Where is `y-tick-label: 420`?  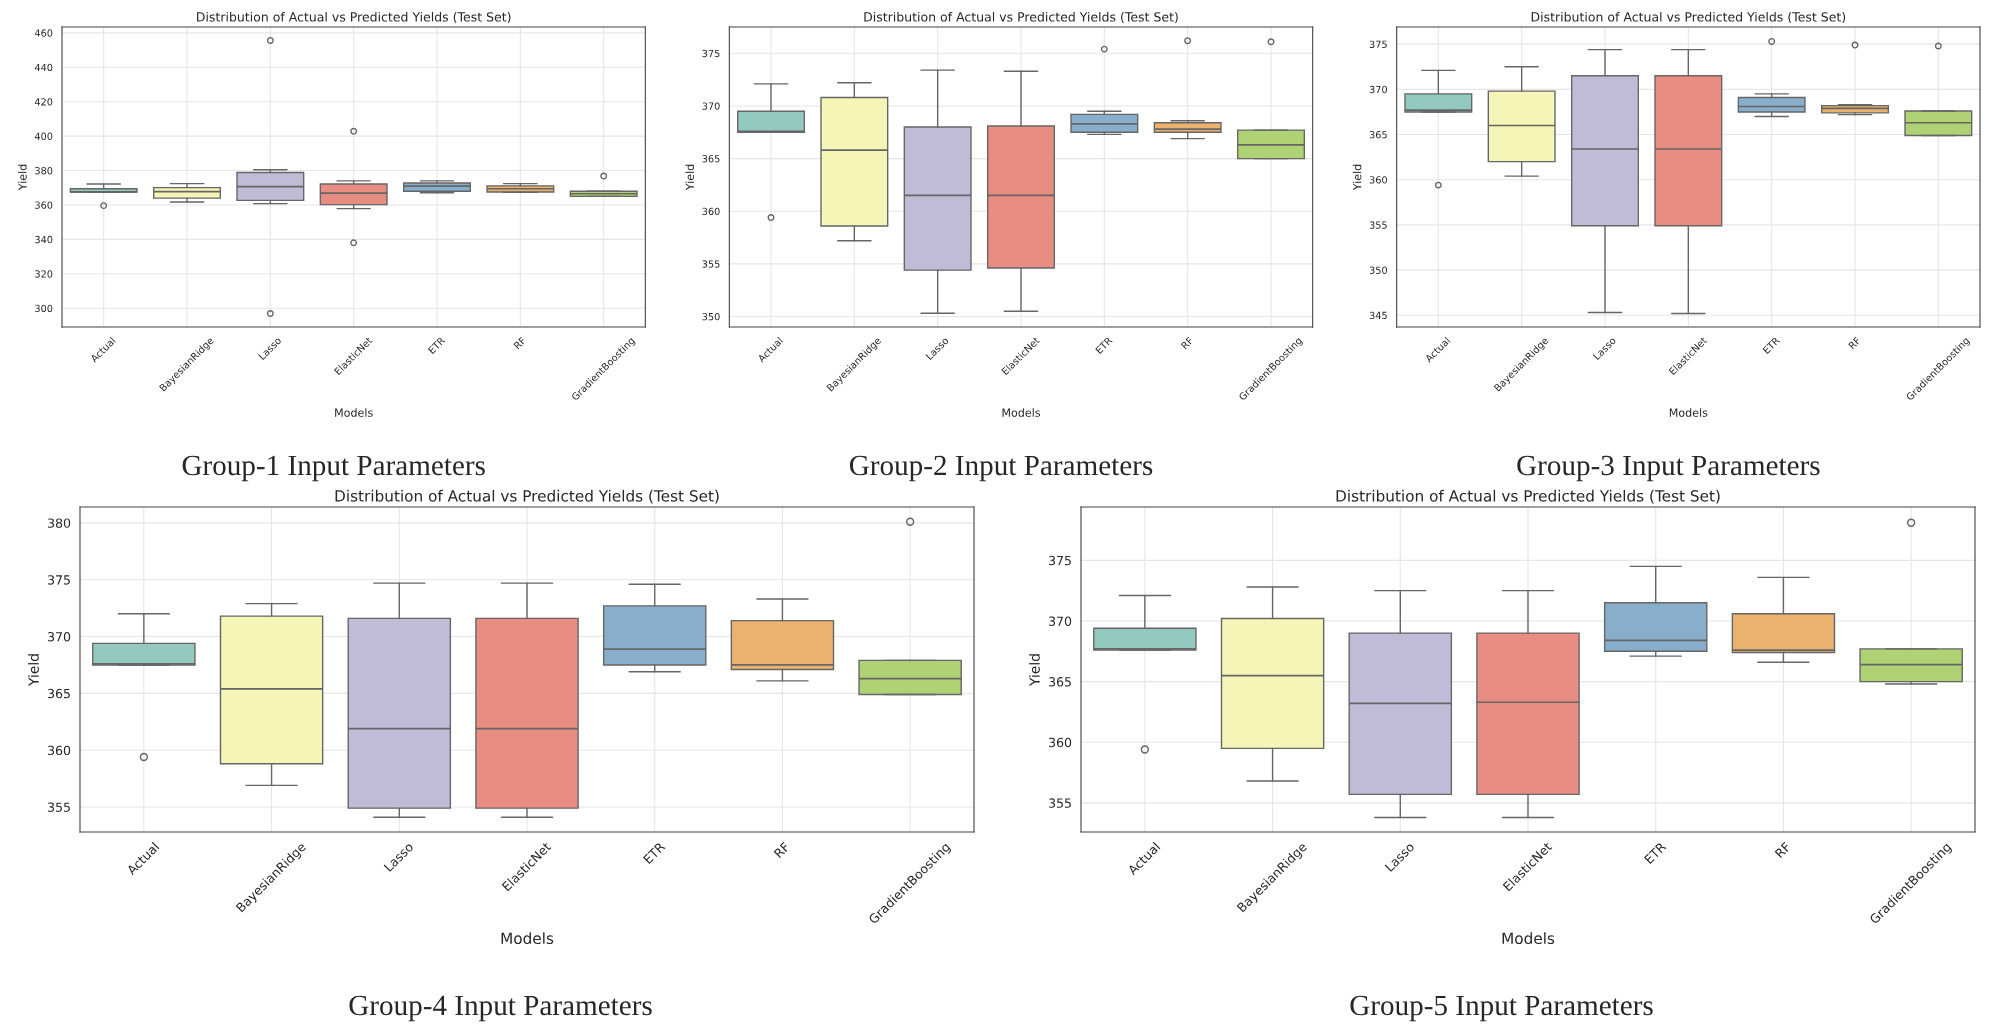 y-tick-label: 420 is located at coordinates (43, 102).